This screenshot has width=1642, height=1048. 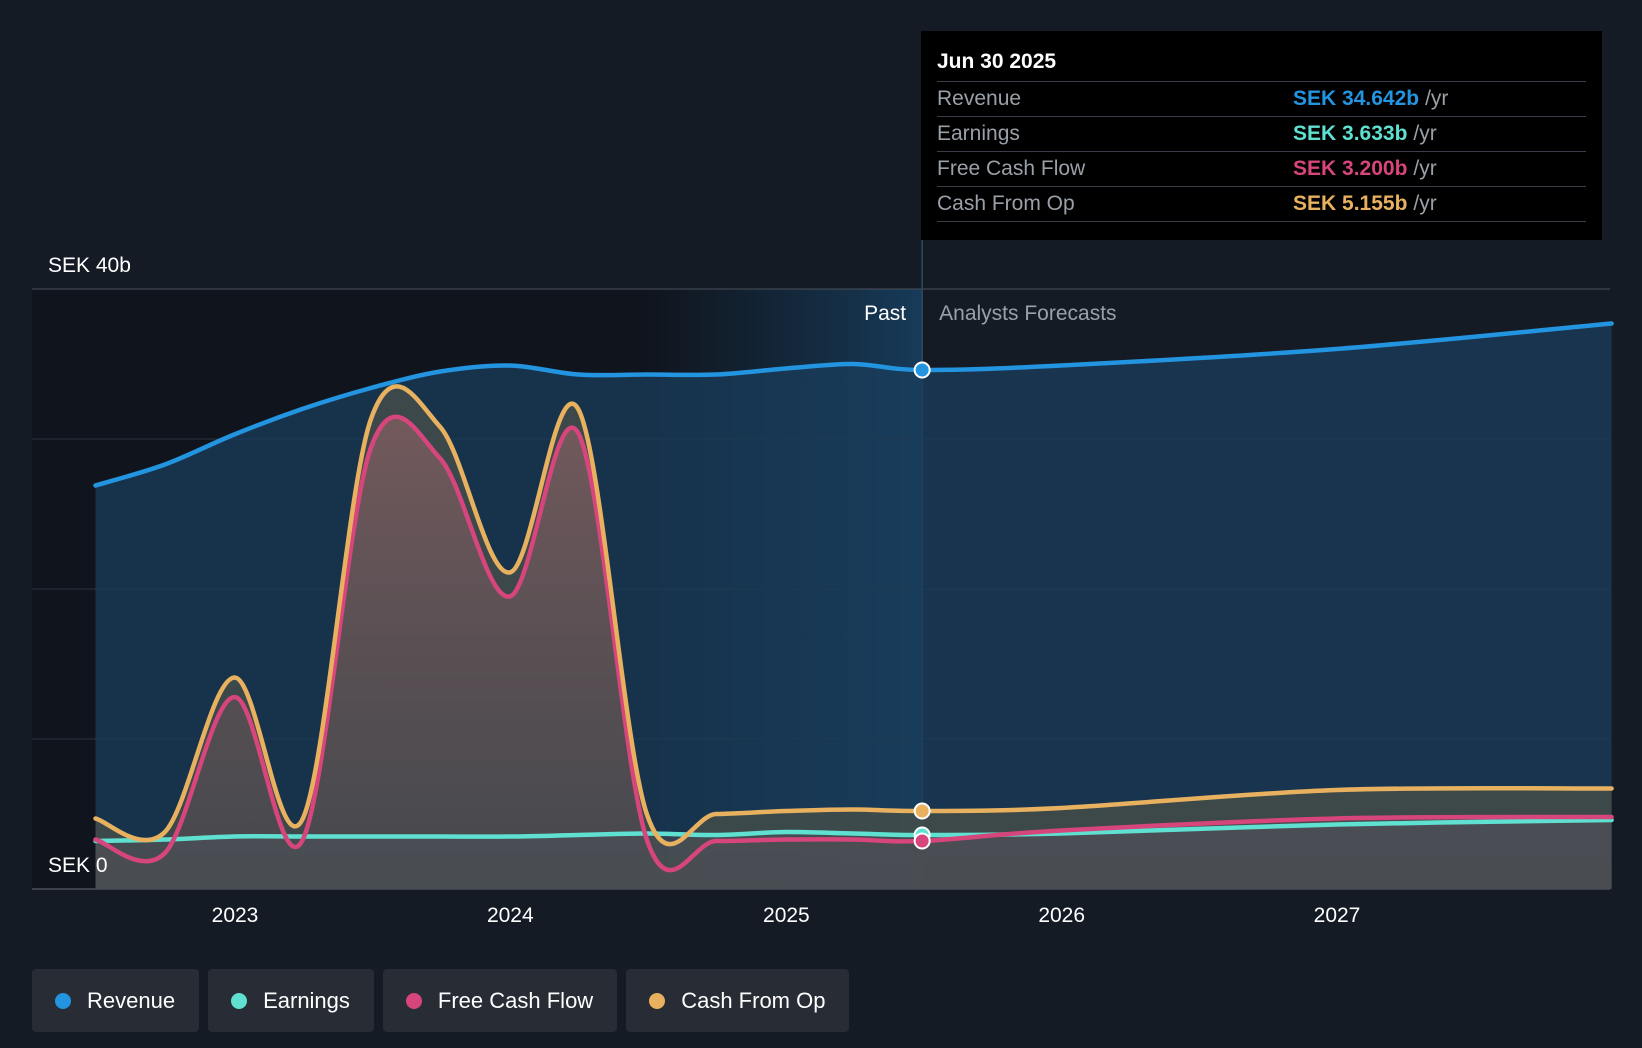 I want to click on legend-label: Cash From Op, so click(x=753, y=1000).